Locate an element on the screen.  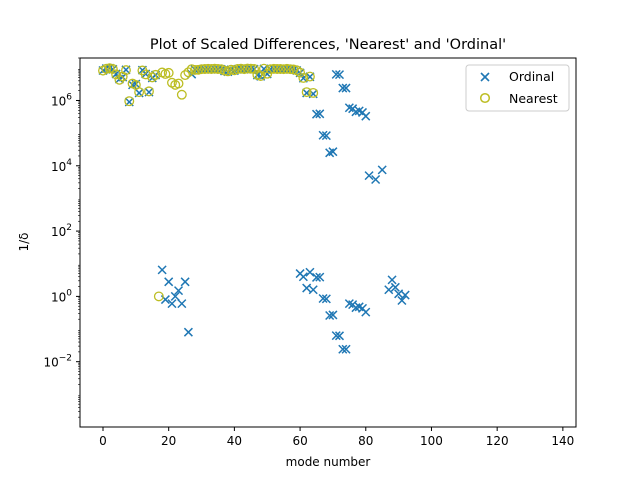
y-tick-label: 10⁰ is located at coordinates (61, 296).